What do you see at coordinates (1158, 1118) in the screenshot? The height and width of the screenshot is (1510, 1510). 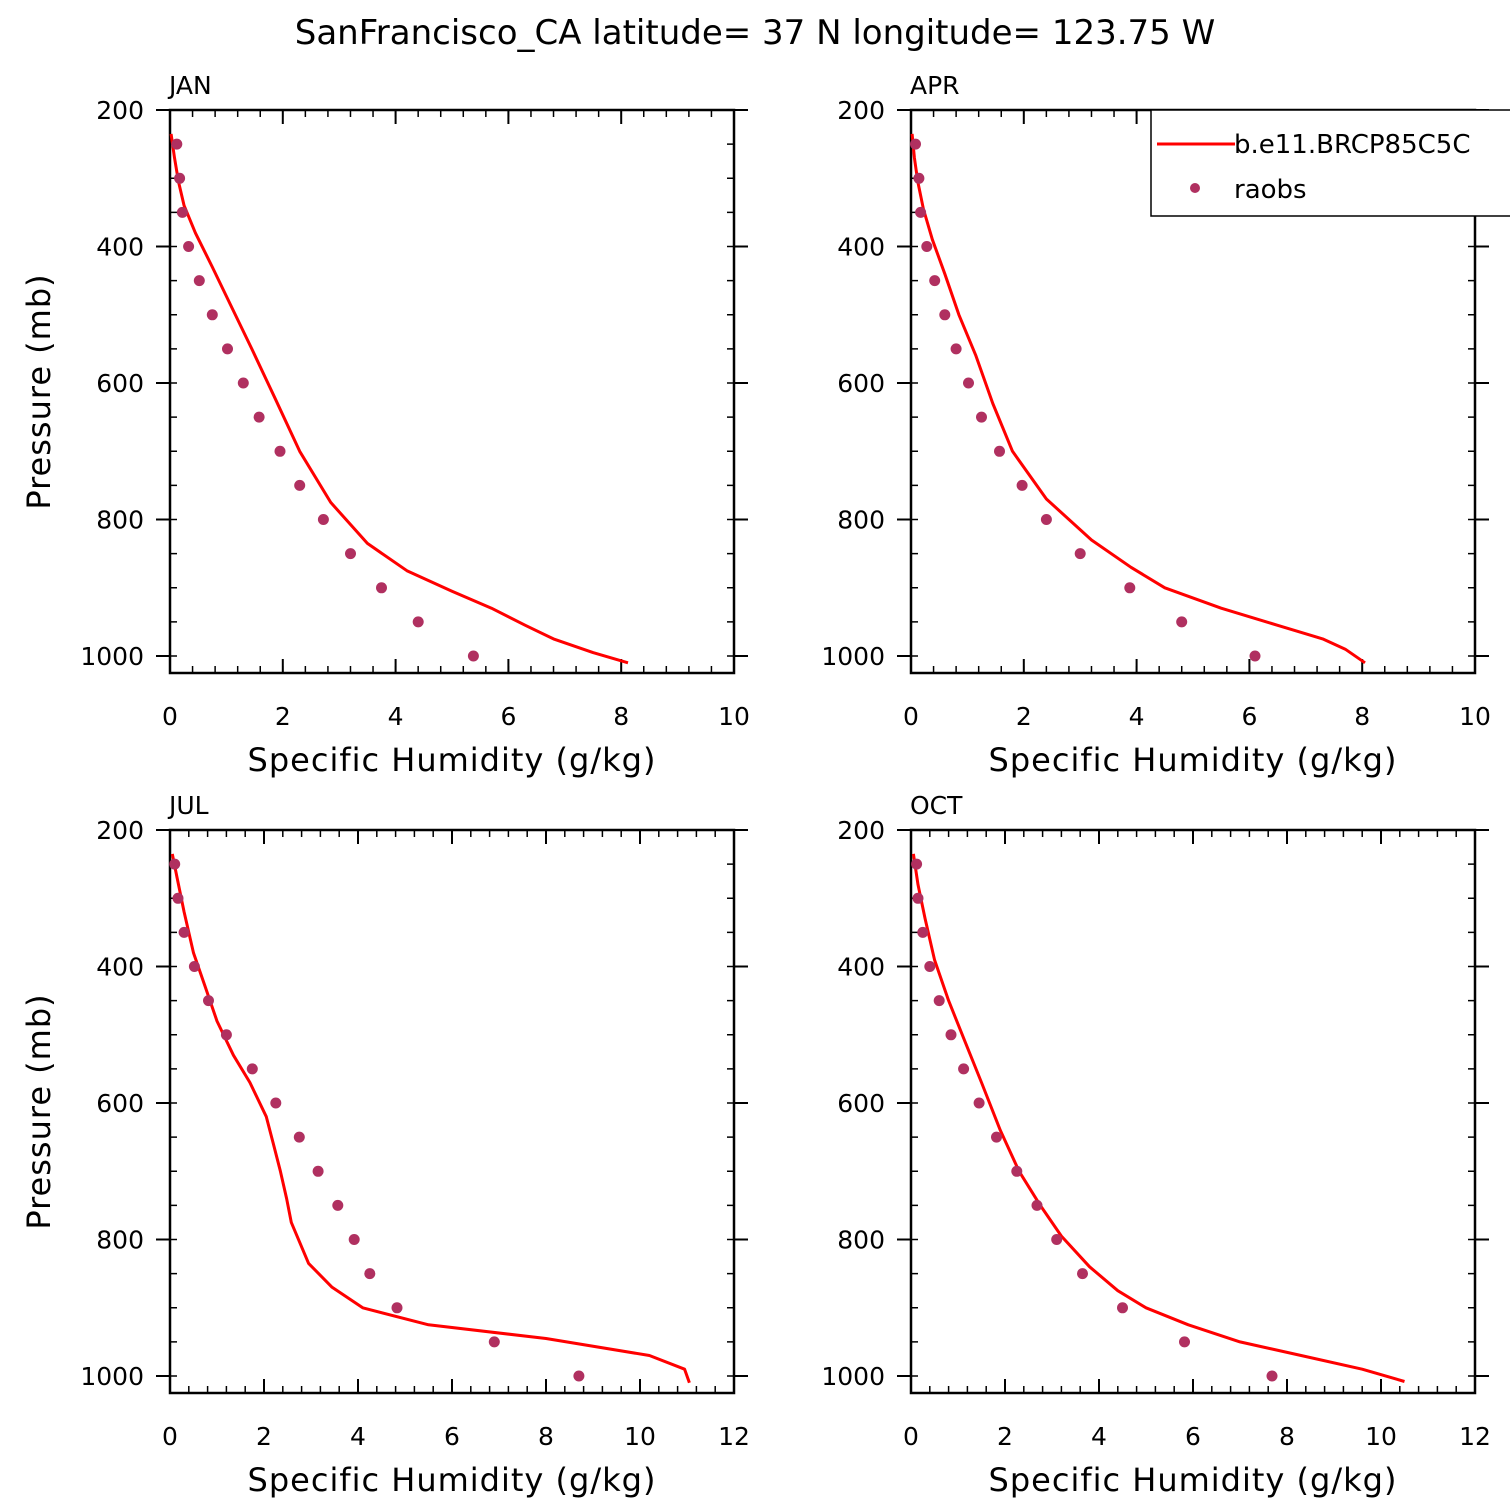 I see `model-profile-line-oct` at bounding box center [1158, 1118].